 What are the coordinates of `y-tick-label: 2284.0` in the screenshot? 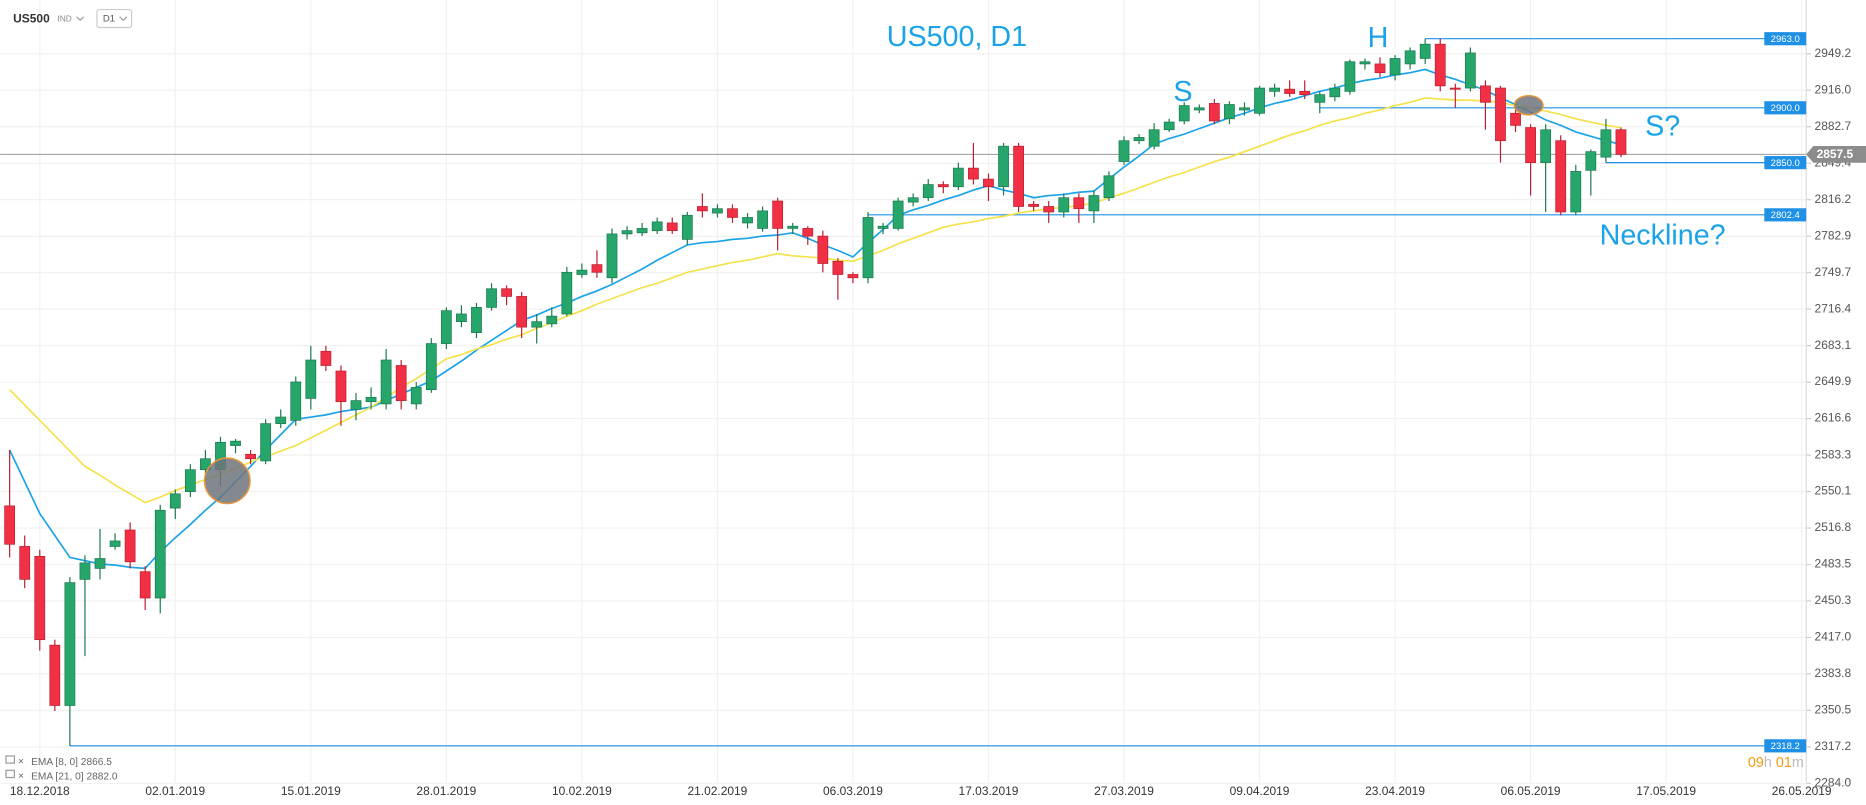 It's located at (1833, 782).